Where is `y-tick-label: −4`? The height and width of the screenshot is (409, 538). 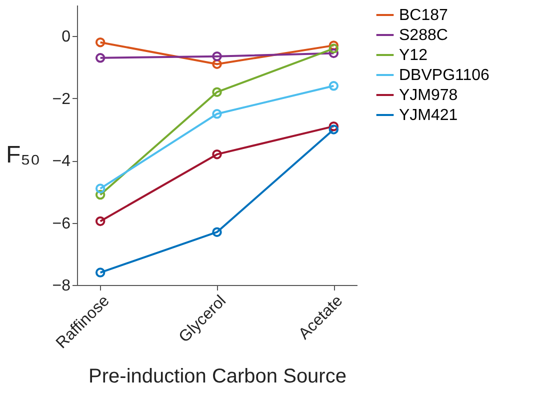 y-tick-label: −4 is located at coordinates (61, 161).